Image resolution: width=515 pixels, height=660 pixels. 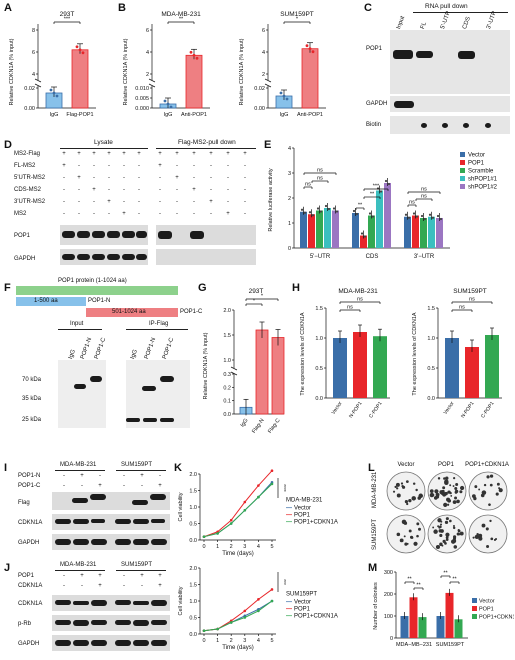 I want to click on bar-Scramble, so click(x=423, y=233).